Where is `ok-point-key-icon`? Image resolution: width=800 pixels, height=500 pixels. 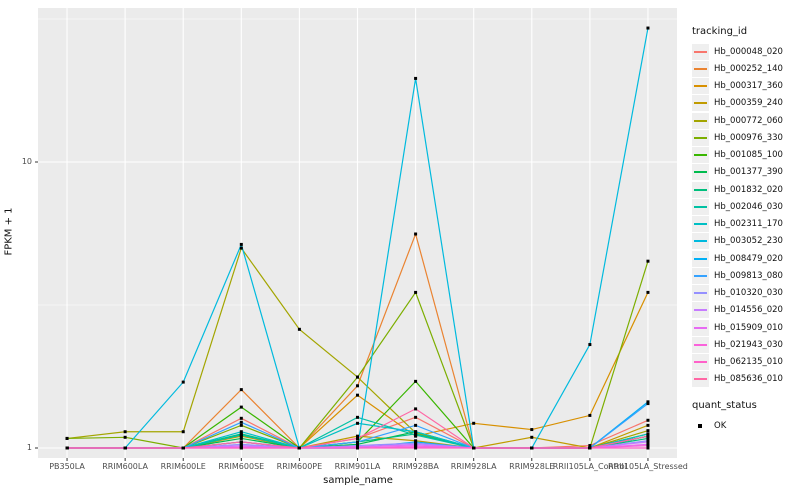 ok-point-key-icon is located at coordinates (700, 426).